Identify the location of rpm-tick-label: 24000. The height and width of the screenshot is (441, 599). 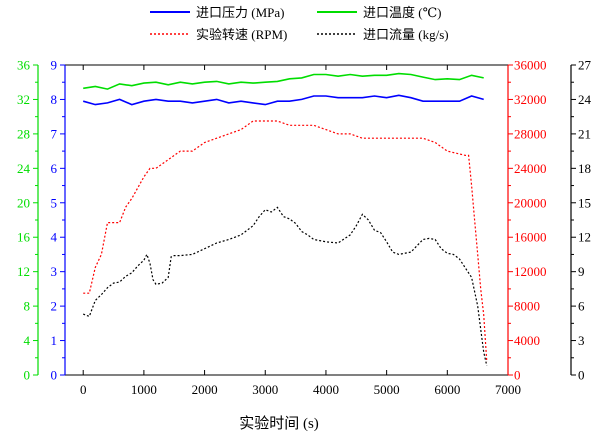
(530, 168).